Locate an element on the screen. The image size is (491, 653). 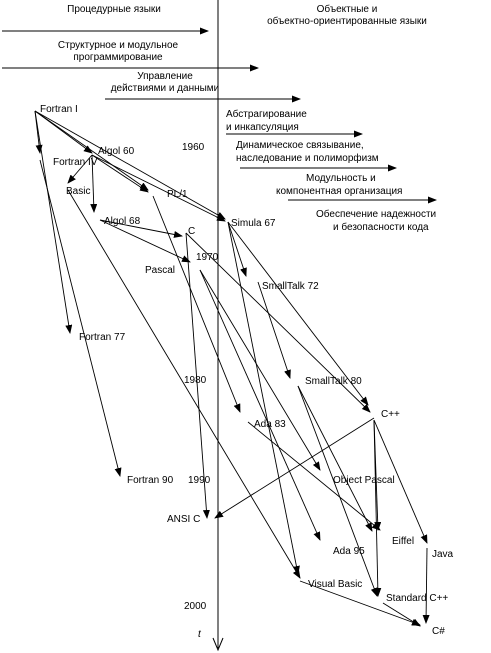
edge-smalltalk80-eiffel is located at coordinates (335, 458).